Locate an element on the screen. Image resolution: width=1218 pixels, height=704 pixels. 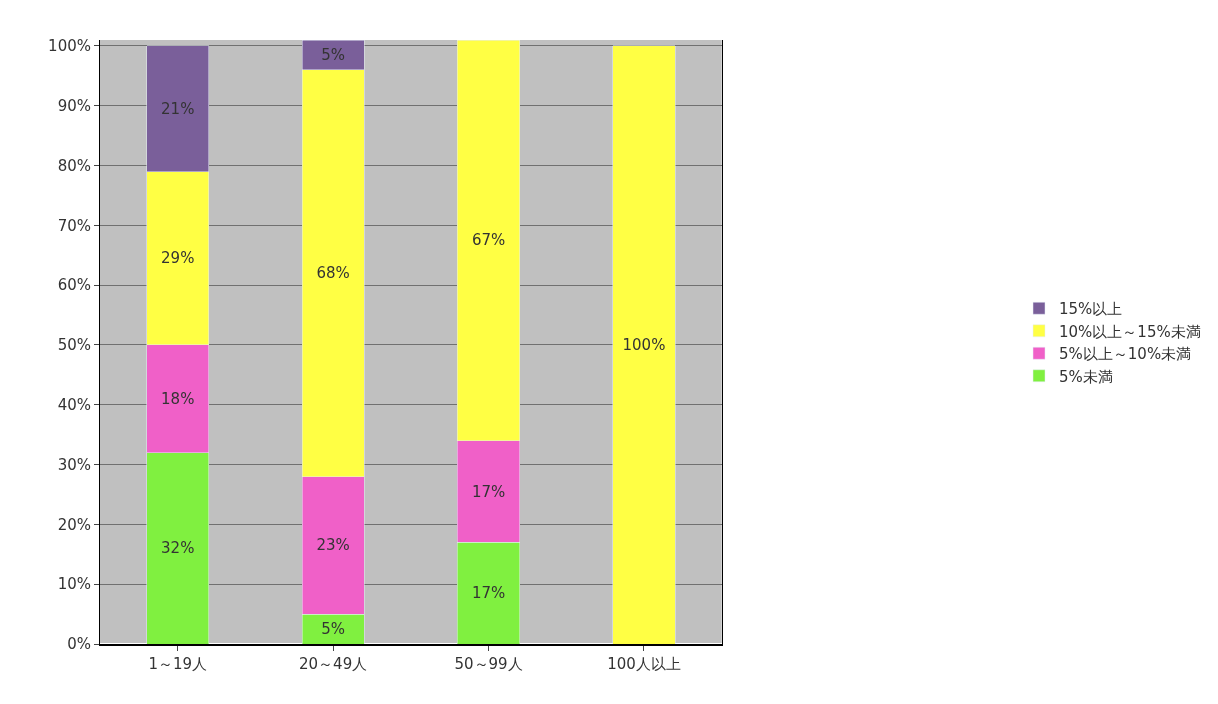
y-tick-label: 50% is located at coordinates (74, 345).